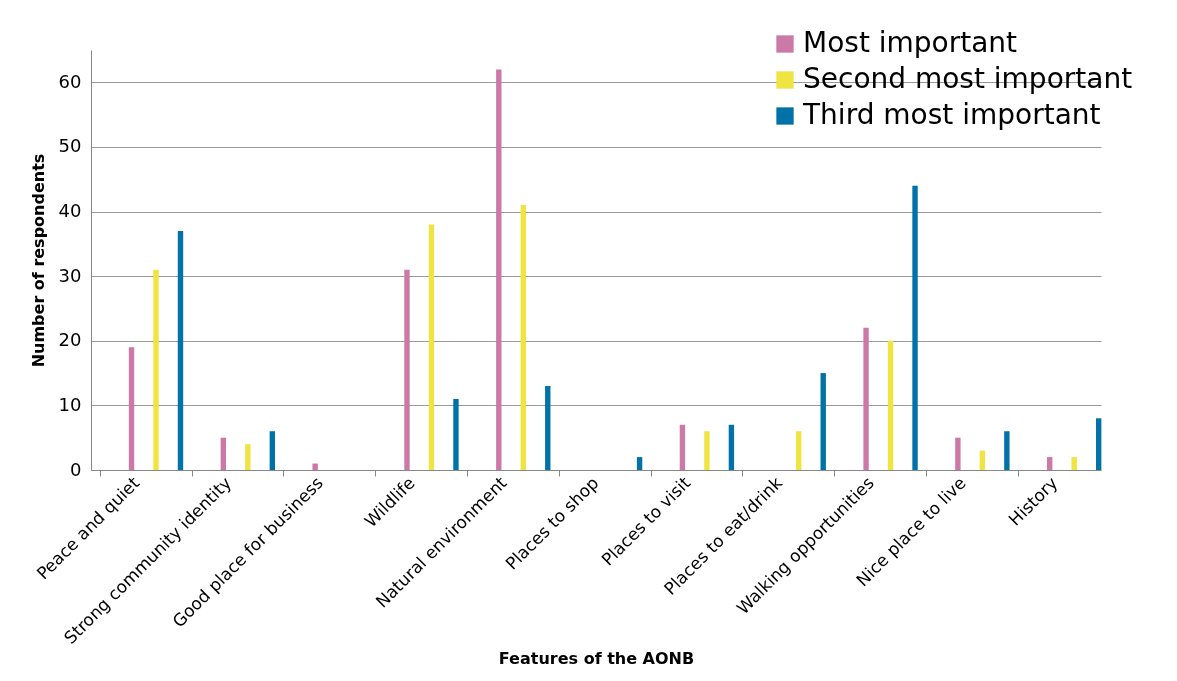 This screenshot has width=1177, height=681. I want to click on y-tick-label: 30, so click(70, 275).